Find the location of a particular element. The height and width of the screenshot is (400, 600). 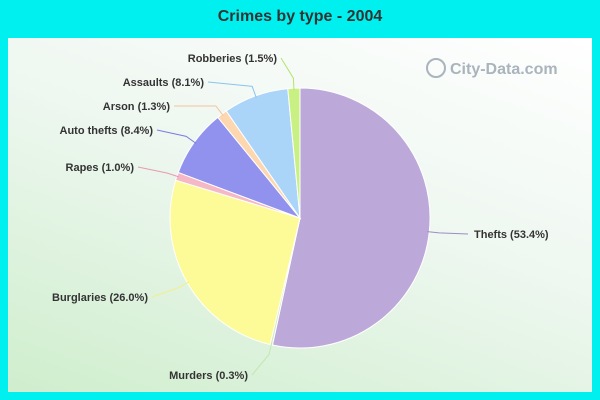

slice-label: Arson (1.3%) is located at coordinates (137, 107).